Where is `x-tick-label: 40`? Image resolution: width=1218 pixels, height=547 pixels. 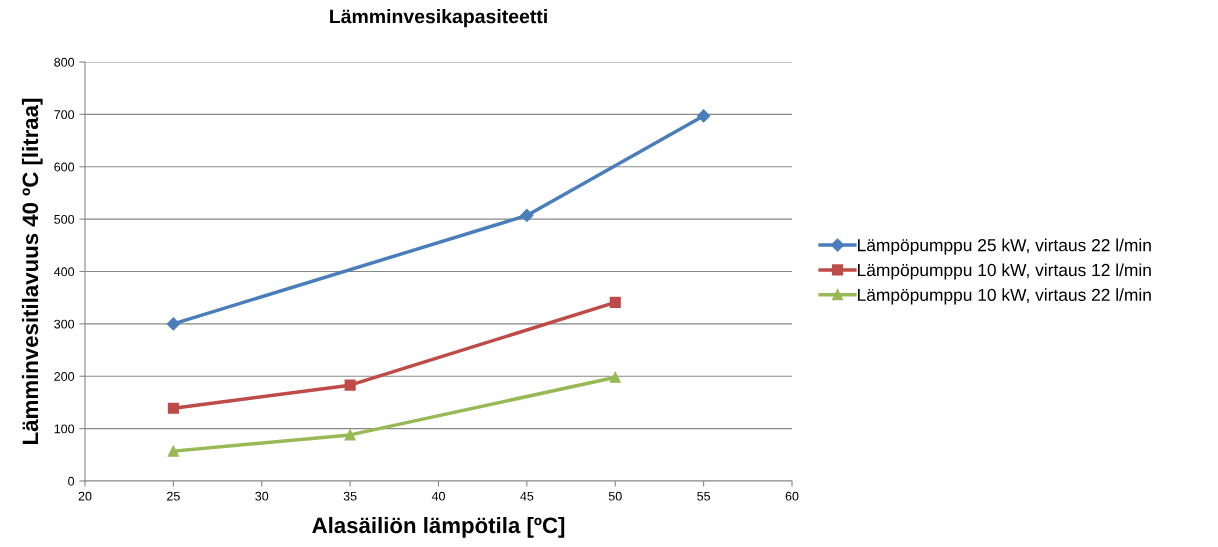 x-tick-label: 40 is located at coordinates (438, 496).